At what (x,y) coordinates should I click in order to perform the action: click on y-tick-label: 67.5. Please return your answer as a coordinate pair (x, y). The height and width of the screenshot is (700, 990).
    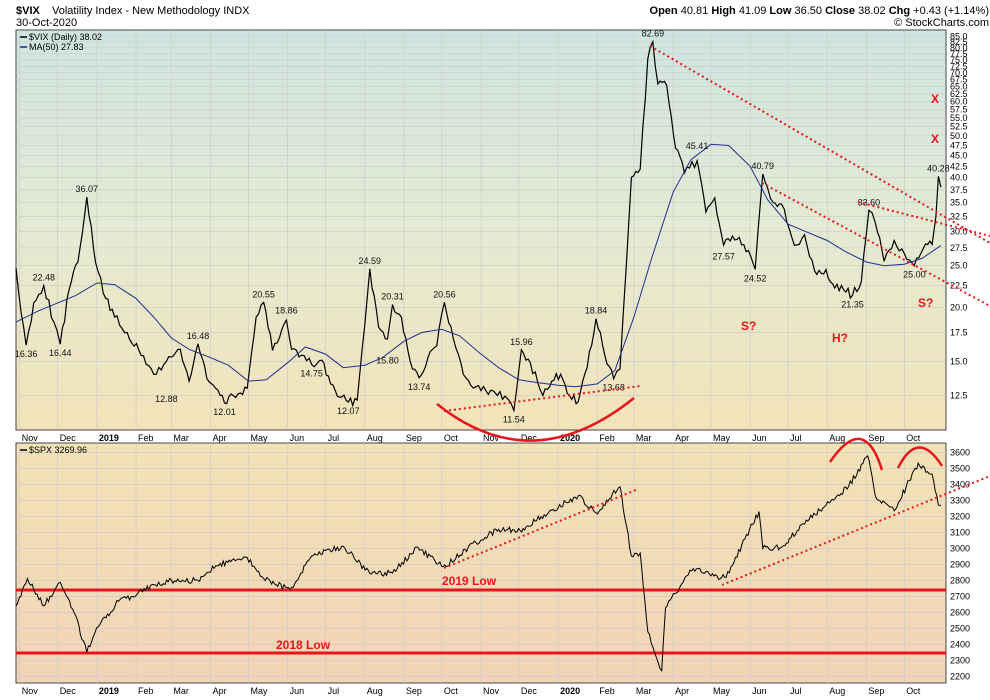
    Looking at the image, I should click on (959, 80).